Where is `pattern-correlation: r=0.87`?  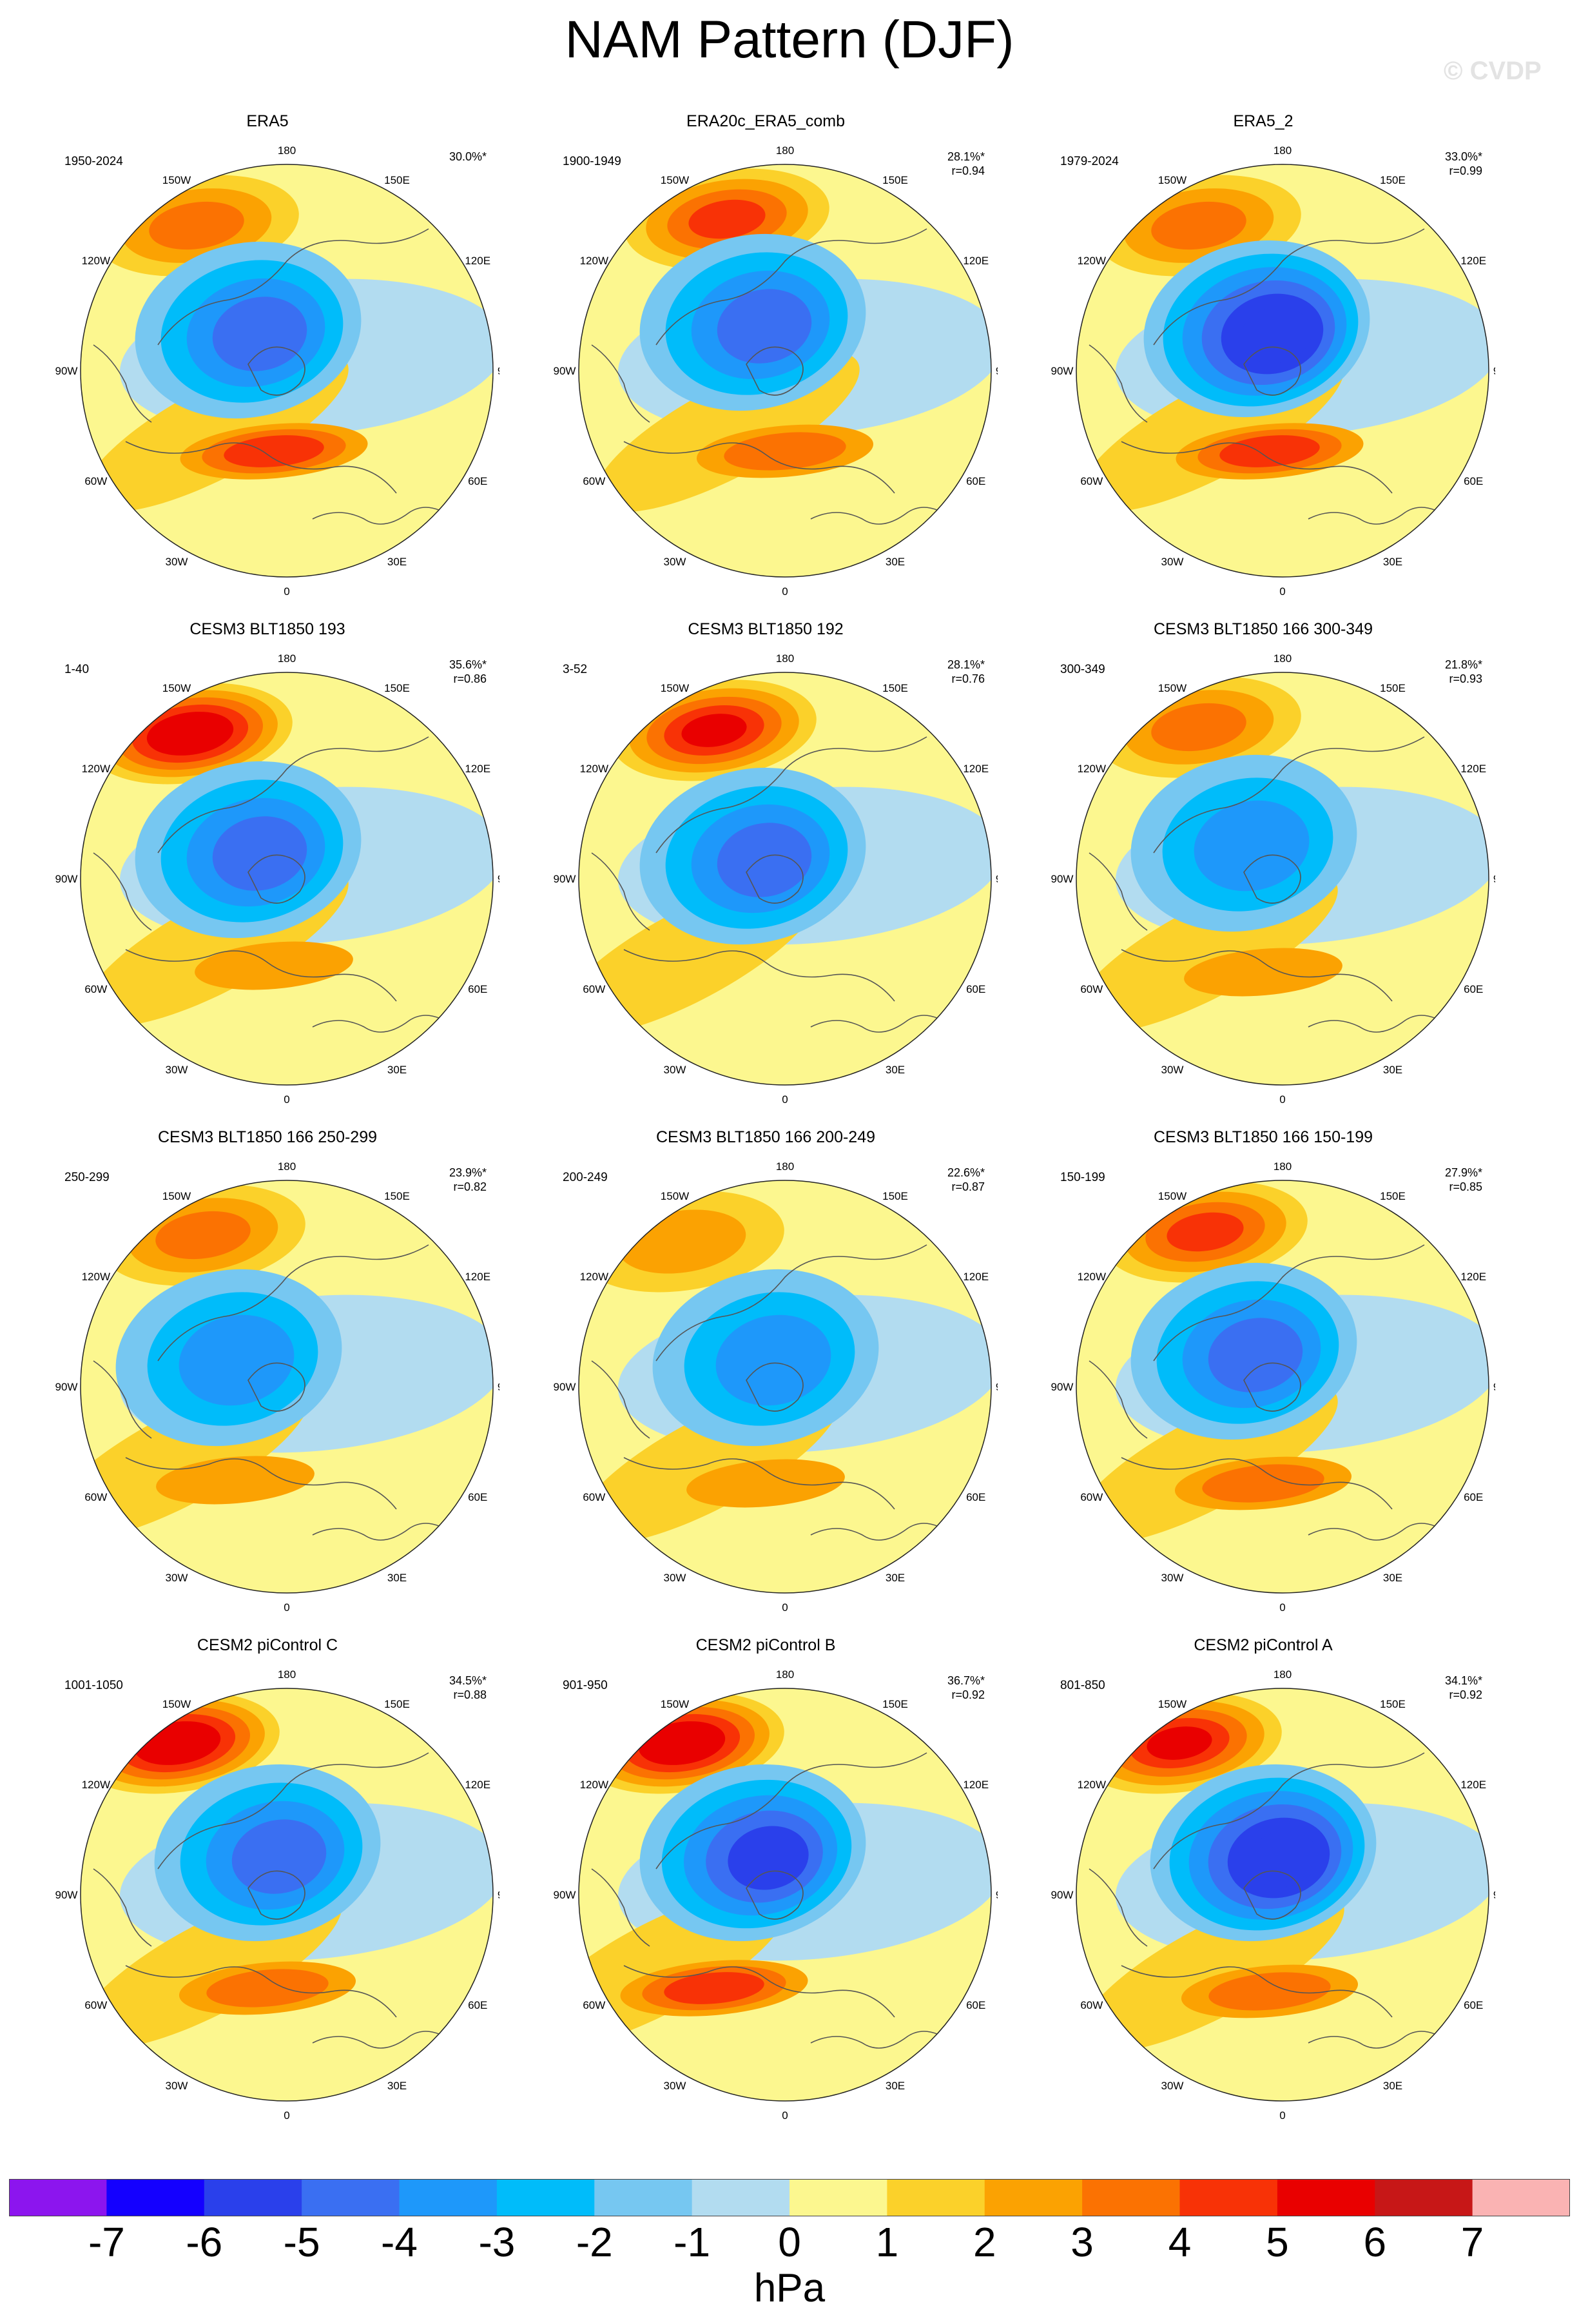 pattern-correlation: r=0.87 is located at coordinates (968, 1186).